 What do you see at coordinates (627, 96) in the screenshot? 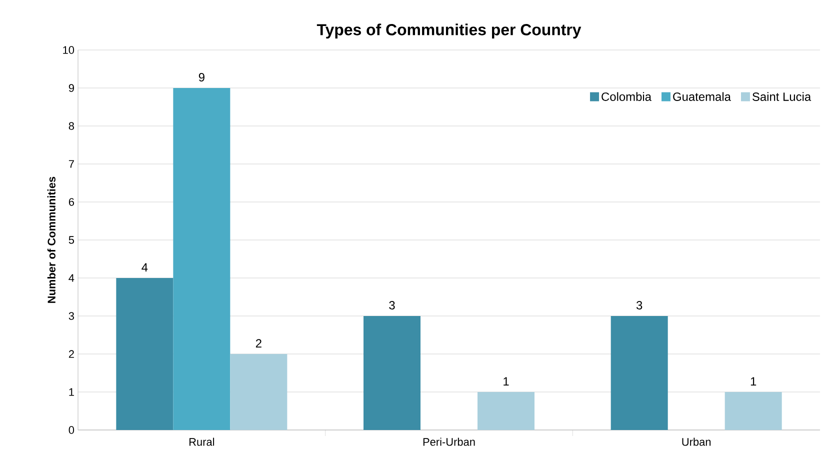
I see `legend-label: Colombia` at bounding box center [627, 96].